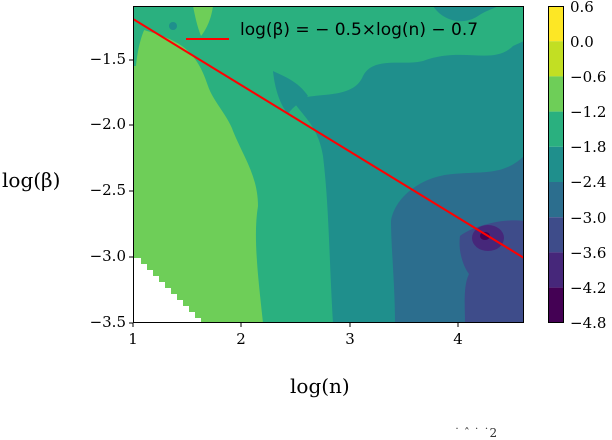 This screenshot has width=612, height=440. Describe the element at coordinates (107, 256) in the screenshot. I see `y-tick-label: −3.0` at that location.